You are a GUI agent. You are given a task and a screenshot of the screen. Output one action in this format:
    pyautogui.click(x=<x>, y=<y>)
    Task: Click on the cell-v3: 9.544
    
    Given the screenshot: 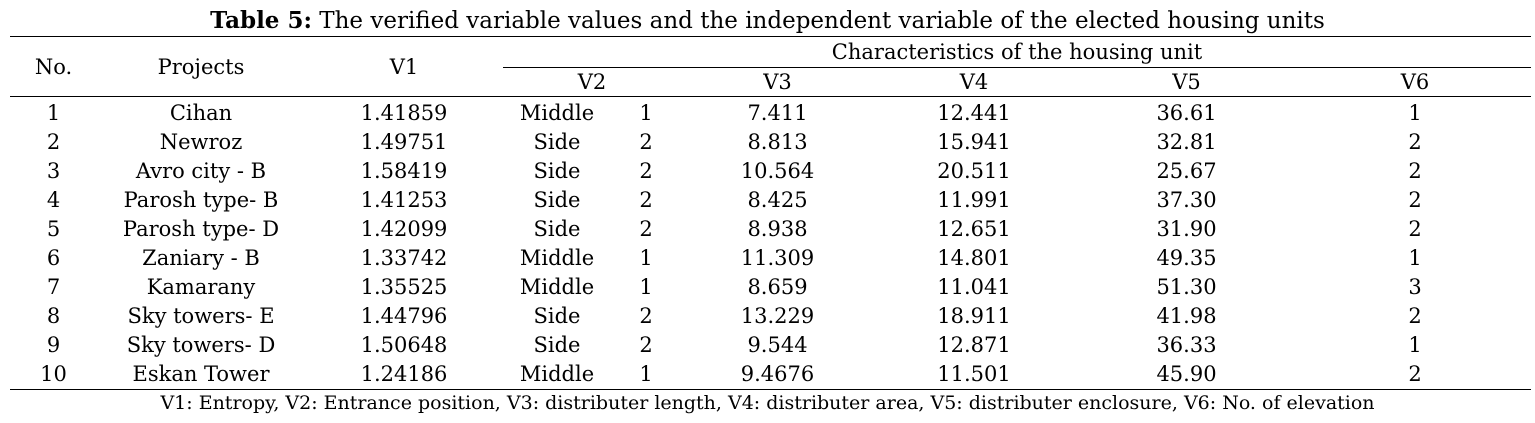 What is the action you would take?
    pyautogui.click(x=777, y=345)
    